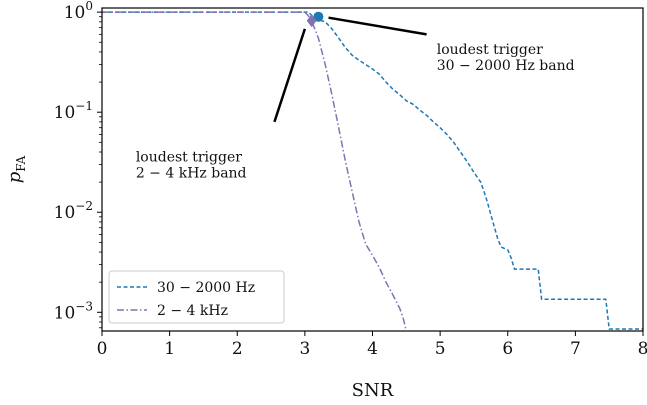  Describe the element at coordinates (373, 390) in the screenshot. I see `x-axis-title: SNR` at that location.